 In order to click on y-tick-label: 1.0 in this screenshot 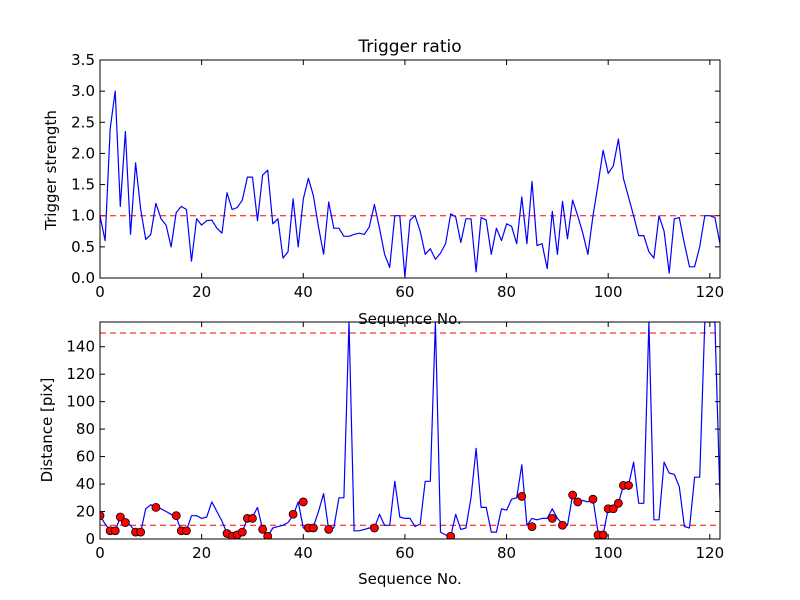, I will do `click(83, 216)`.